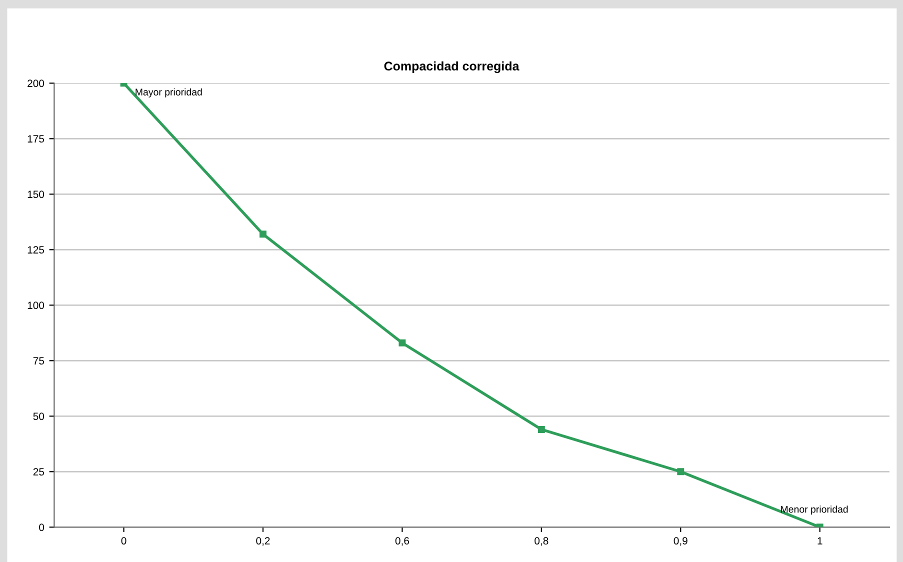 The width and height of the screenshot is (903, 562). Describe the element at coordinates (36, 306) in the screenshot. I see `y-tick-label: 100` at that location.